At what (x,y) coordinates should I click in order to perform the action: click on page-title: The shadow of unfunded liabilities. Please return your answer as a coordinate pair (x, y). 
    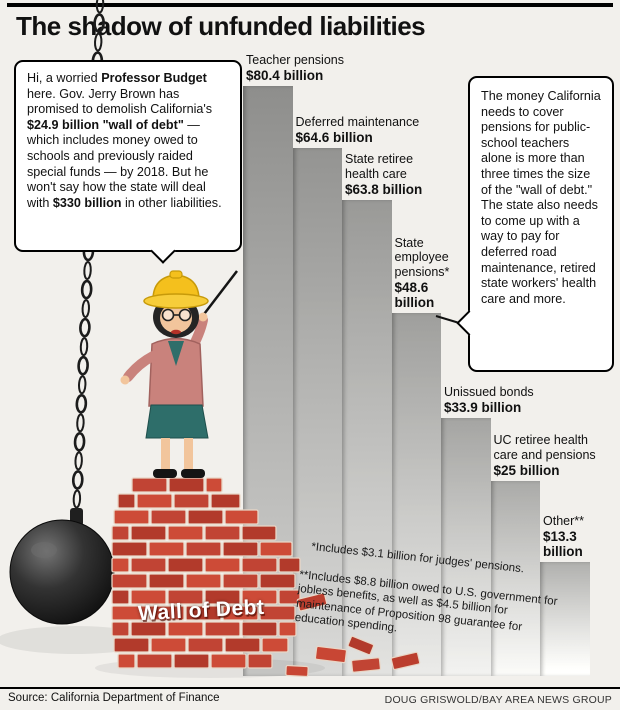
    Looking at the image, I should click on (221, 26).